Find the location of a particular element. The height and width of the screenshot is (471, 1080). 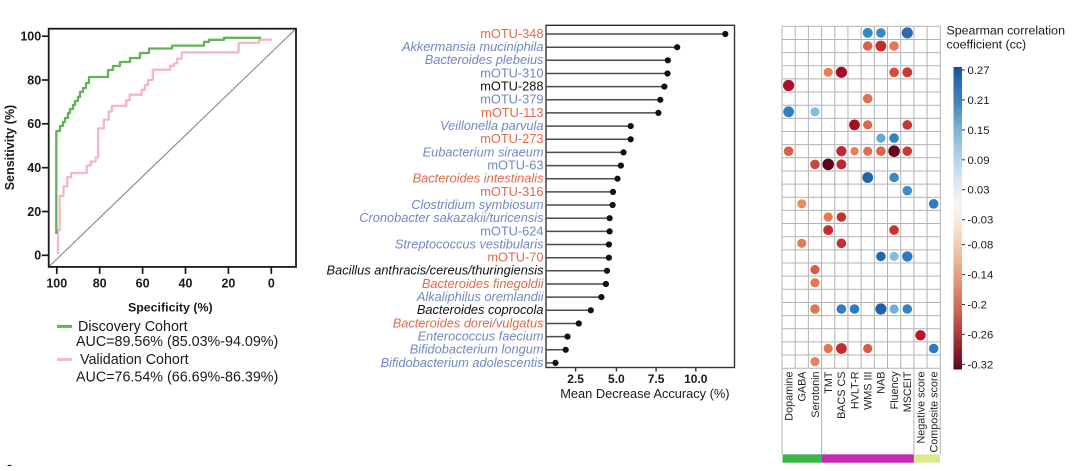

svg-text: -0.26 is located at coordinates (981, 335).